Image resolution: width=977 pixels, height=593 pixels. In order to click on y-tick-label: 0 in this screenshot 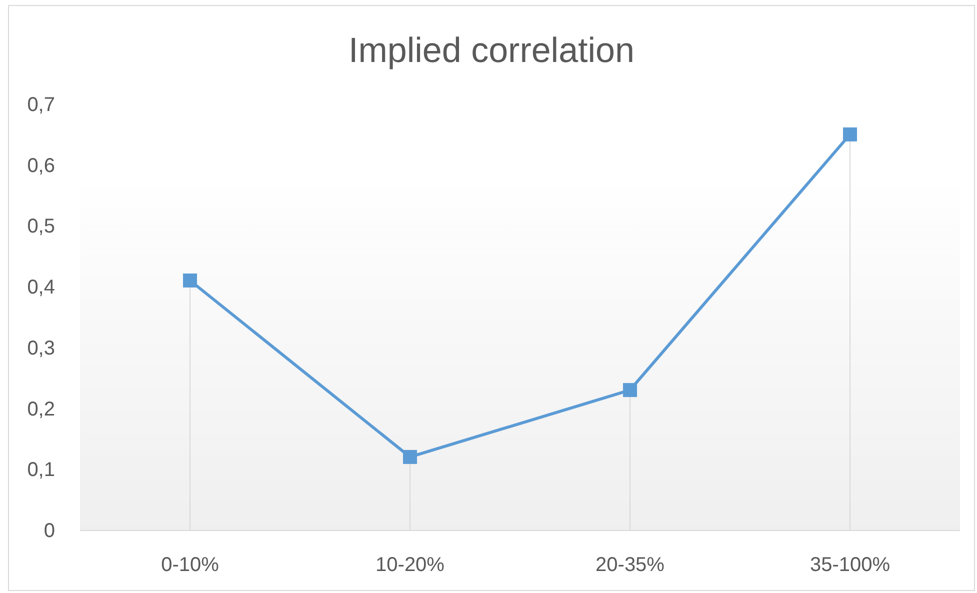, I will do `click(49, 531)`.